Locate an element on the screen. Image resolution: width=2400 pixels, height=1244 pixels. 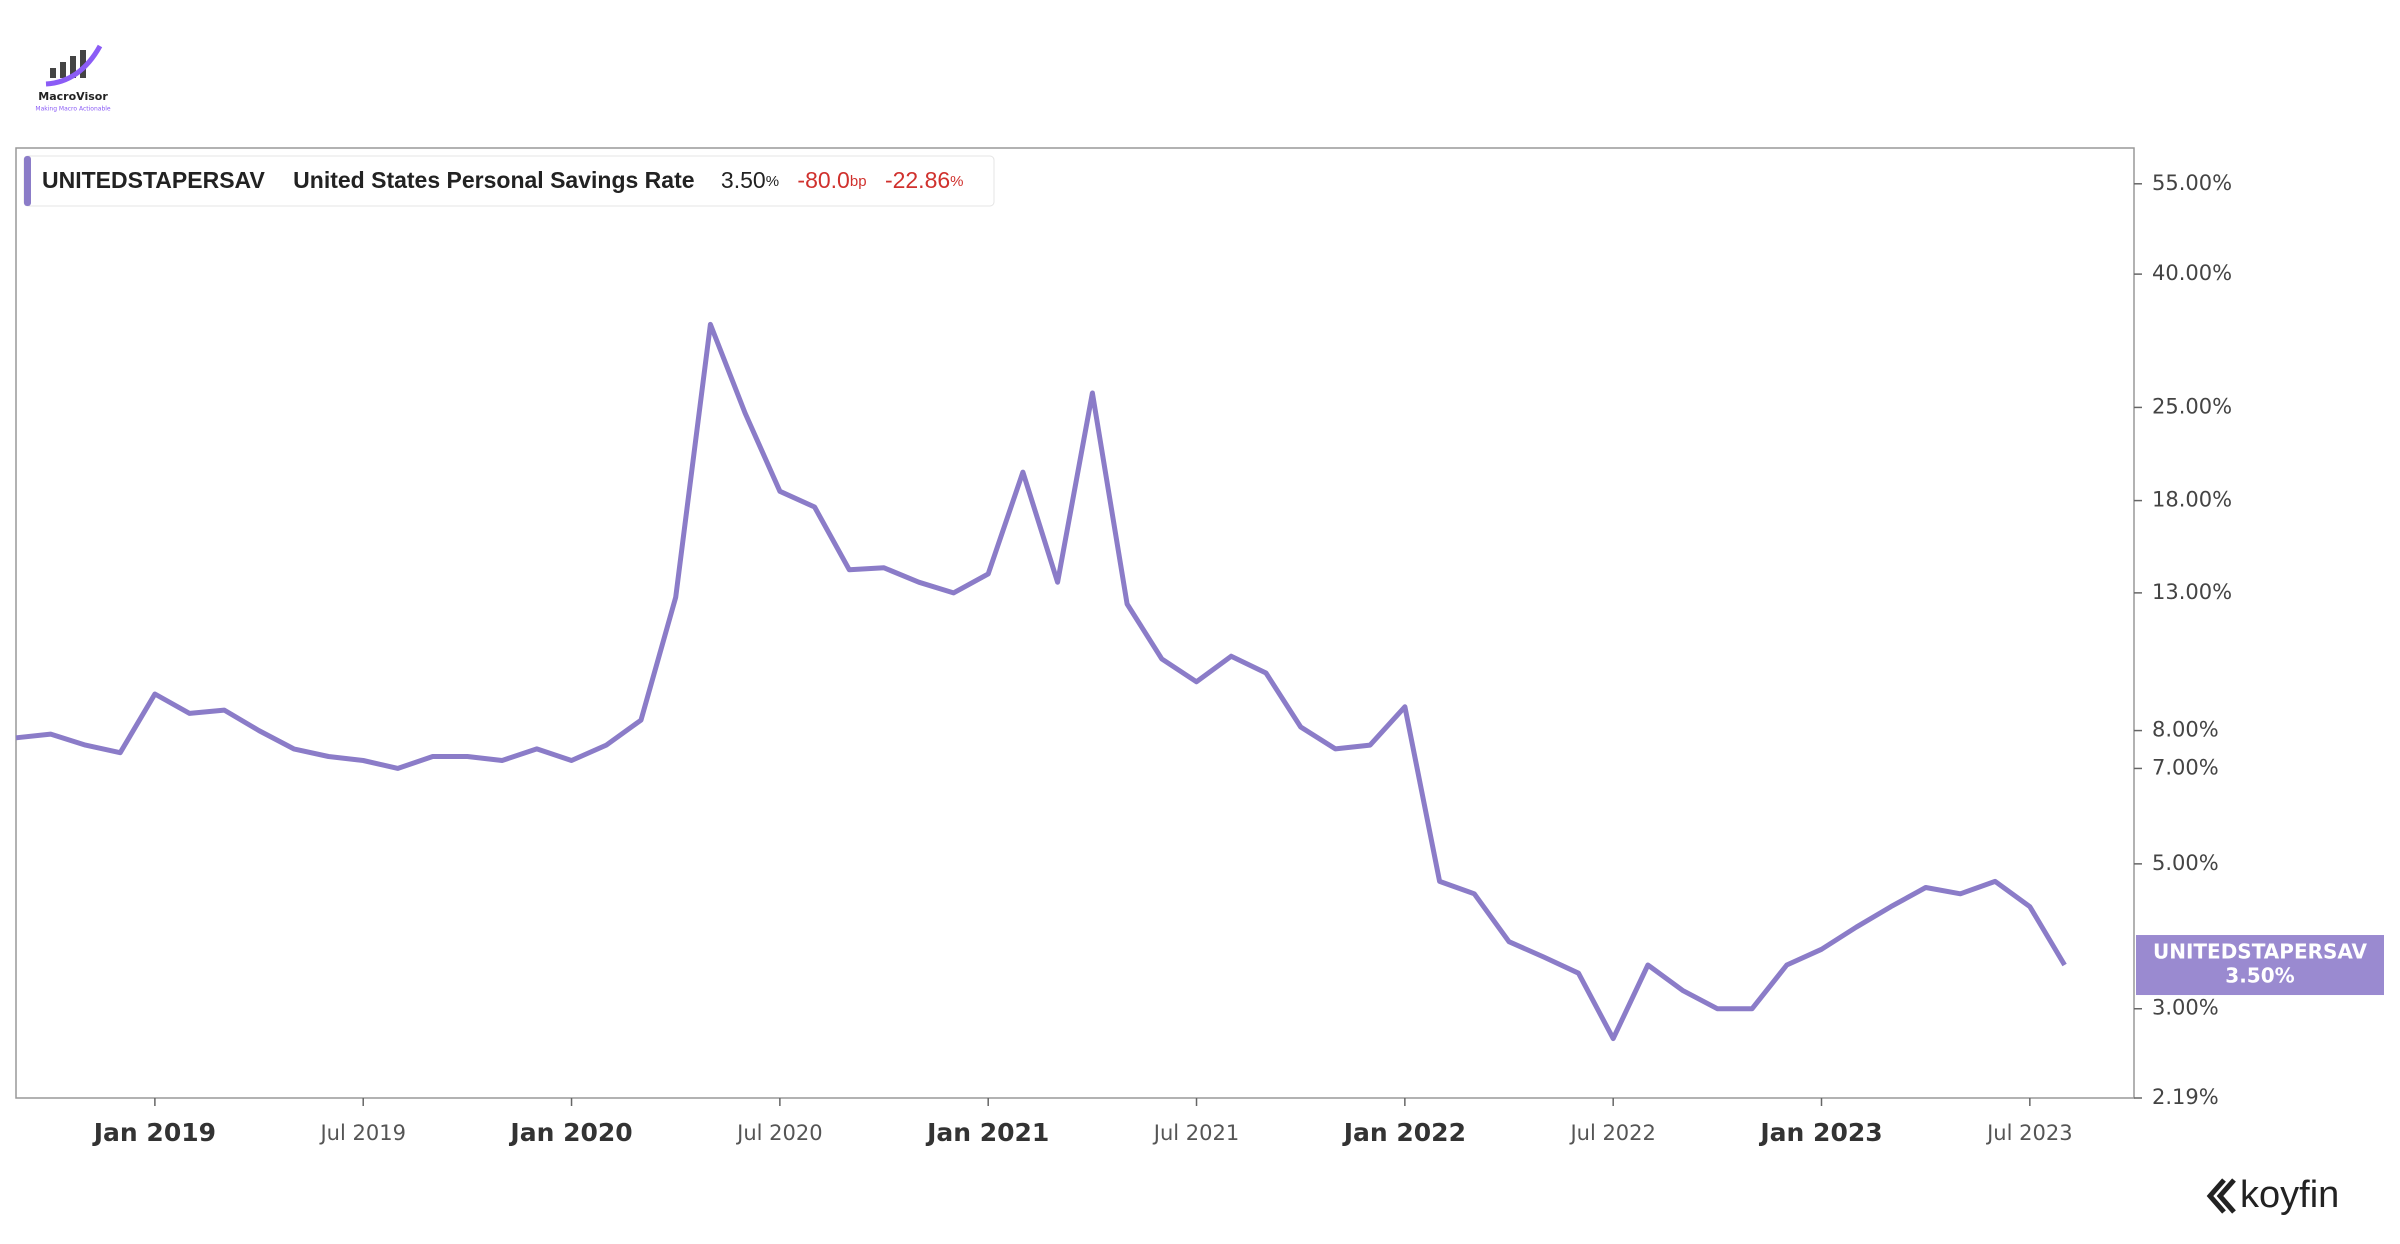
y-tick-label: 7.00% is located at coordinates (2185, 767).